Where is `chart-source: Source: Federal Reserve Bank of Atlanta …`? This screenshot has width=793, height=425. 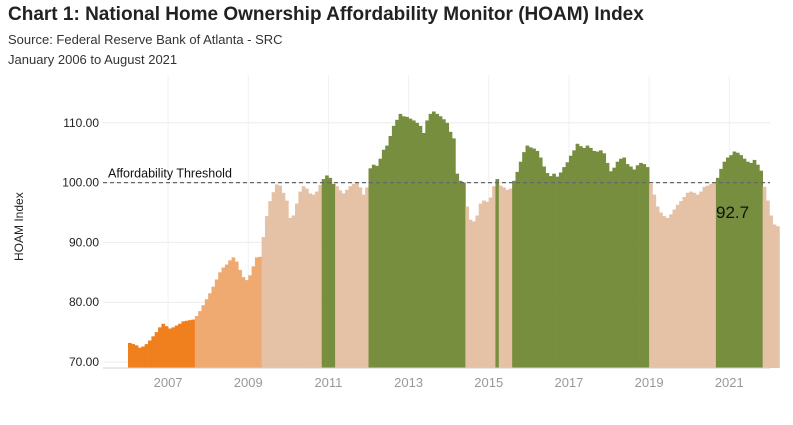
chart-source: Source: Federal Reserve Bank of Atlanta … is located at coordinates (145, 39).